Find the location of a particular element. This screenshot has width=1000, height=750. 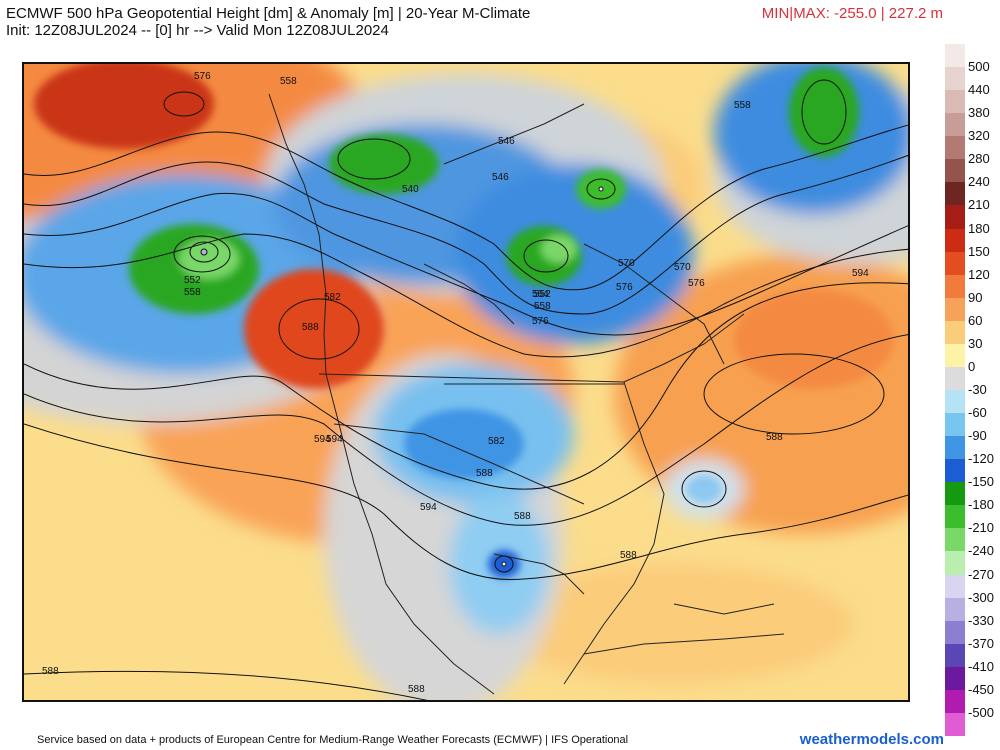

colorbar-label: 150 is located at coordinates (979, 251).